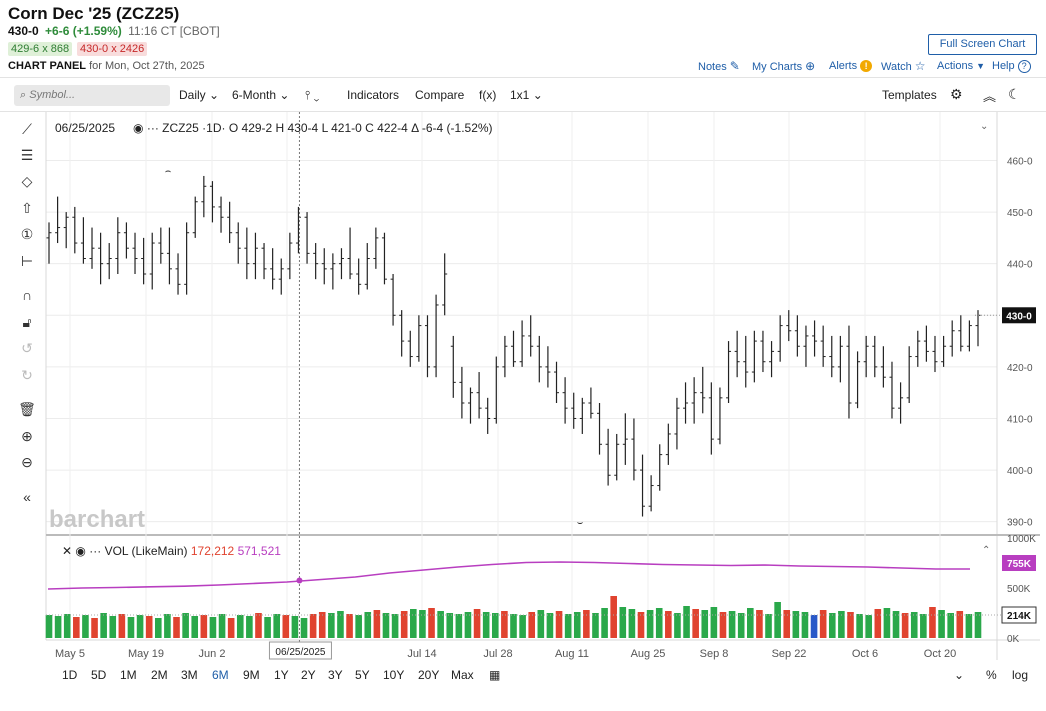  Describe the element at coordinates (362, 675) in the screenshot. I see `range-button-5y: 5Y` at that location.